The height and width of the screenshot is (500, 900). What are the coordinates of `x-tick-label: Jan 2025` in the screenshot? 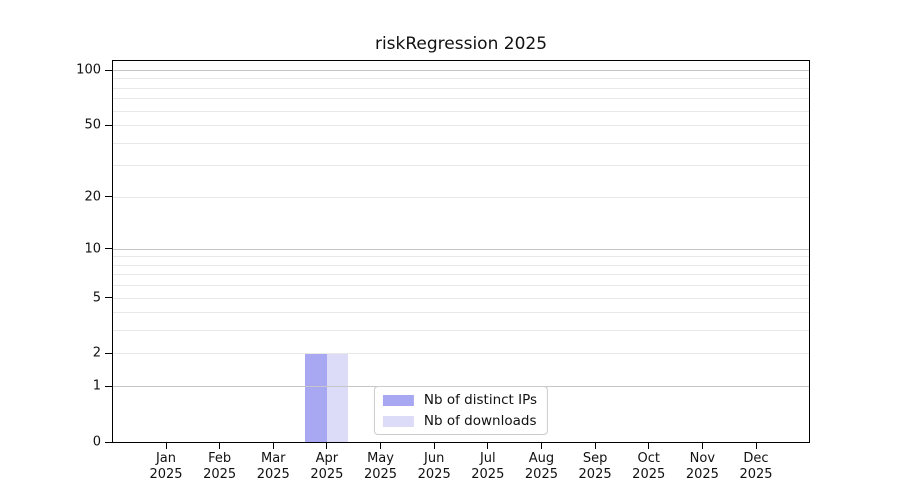 It's located at (165, 467).